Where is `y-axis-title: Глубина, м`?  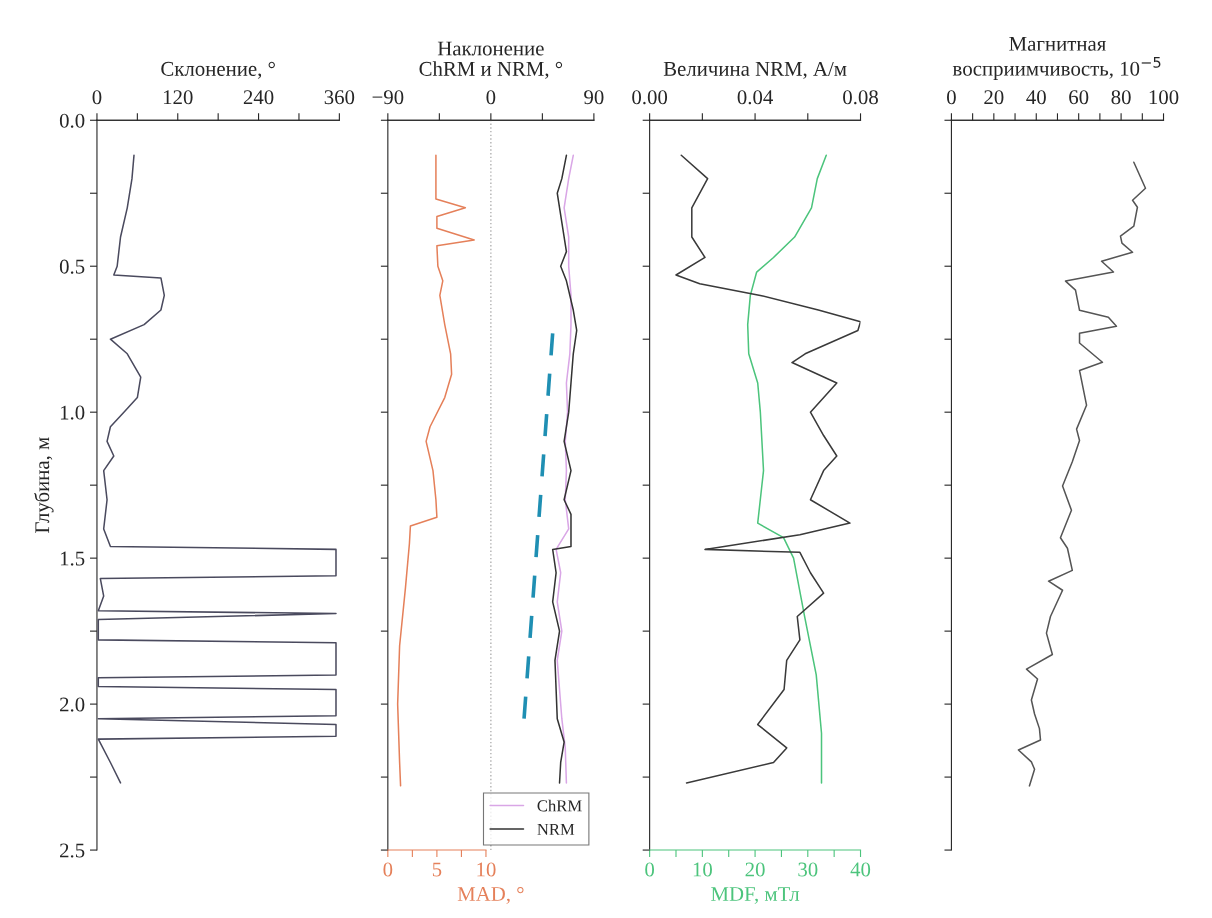
y-axis-title: Глубина, м is located at coordinates (44, 485).